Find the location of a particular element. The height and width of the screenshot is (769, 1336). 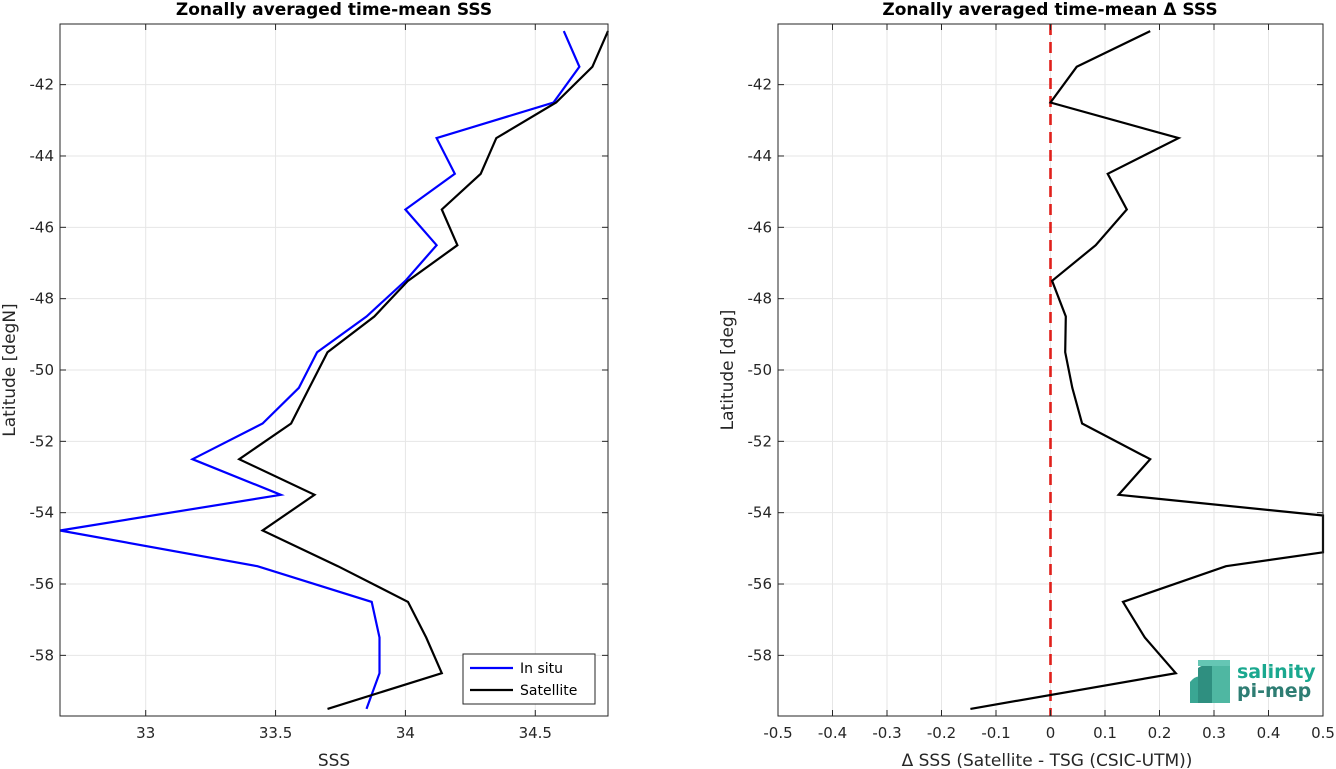

logo-text-line1: salinity is located at coordinates (1276, 672).